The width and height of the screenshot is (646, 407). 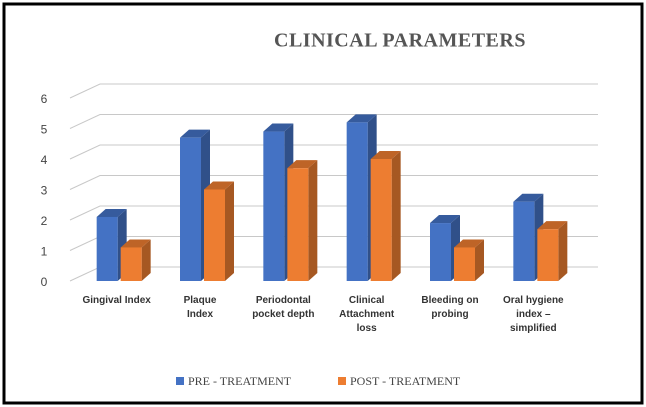 What do you see at coordinates (44, 130) in the screenshot?
I see `y-tick-label: 5` at bounding box center [44, 130].